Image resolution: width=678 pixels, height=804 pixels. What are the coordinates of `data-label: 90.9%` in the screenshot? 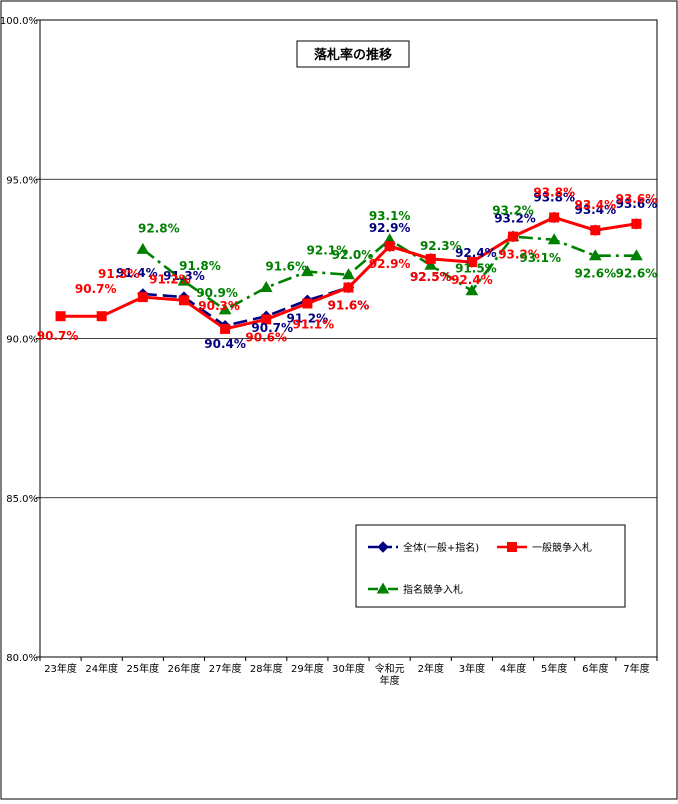 It's located at (217, 293).